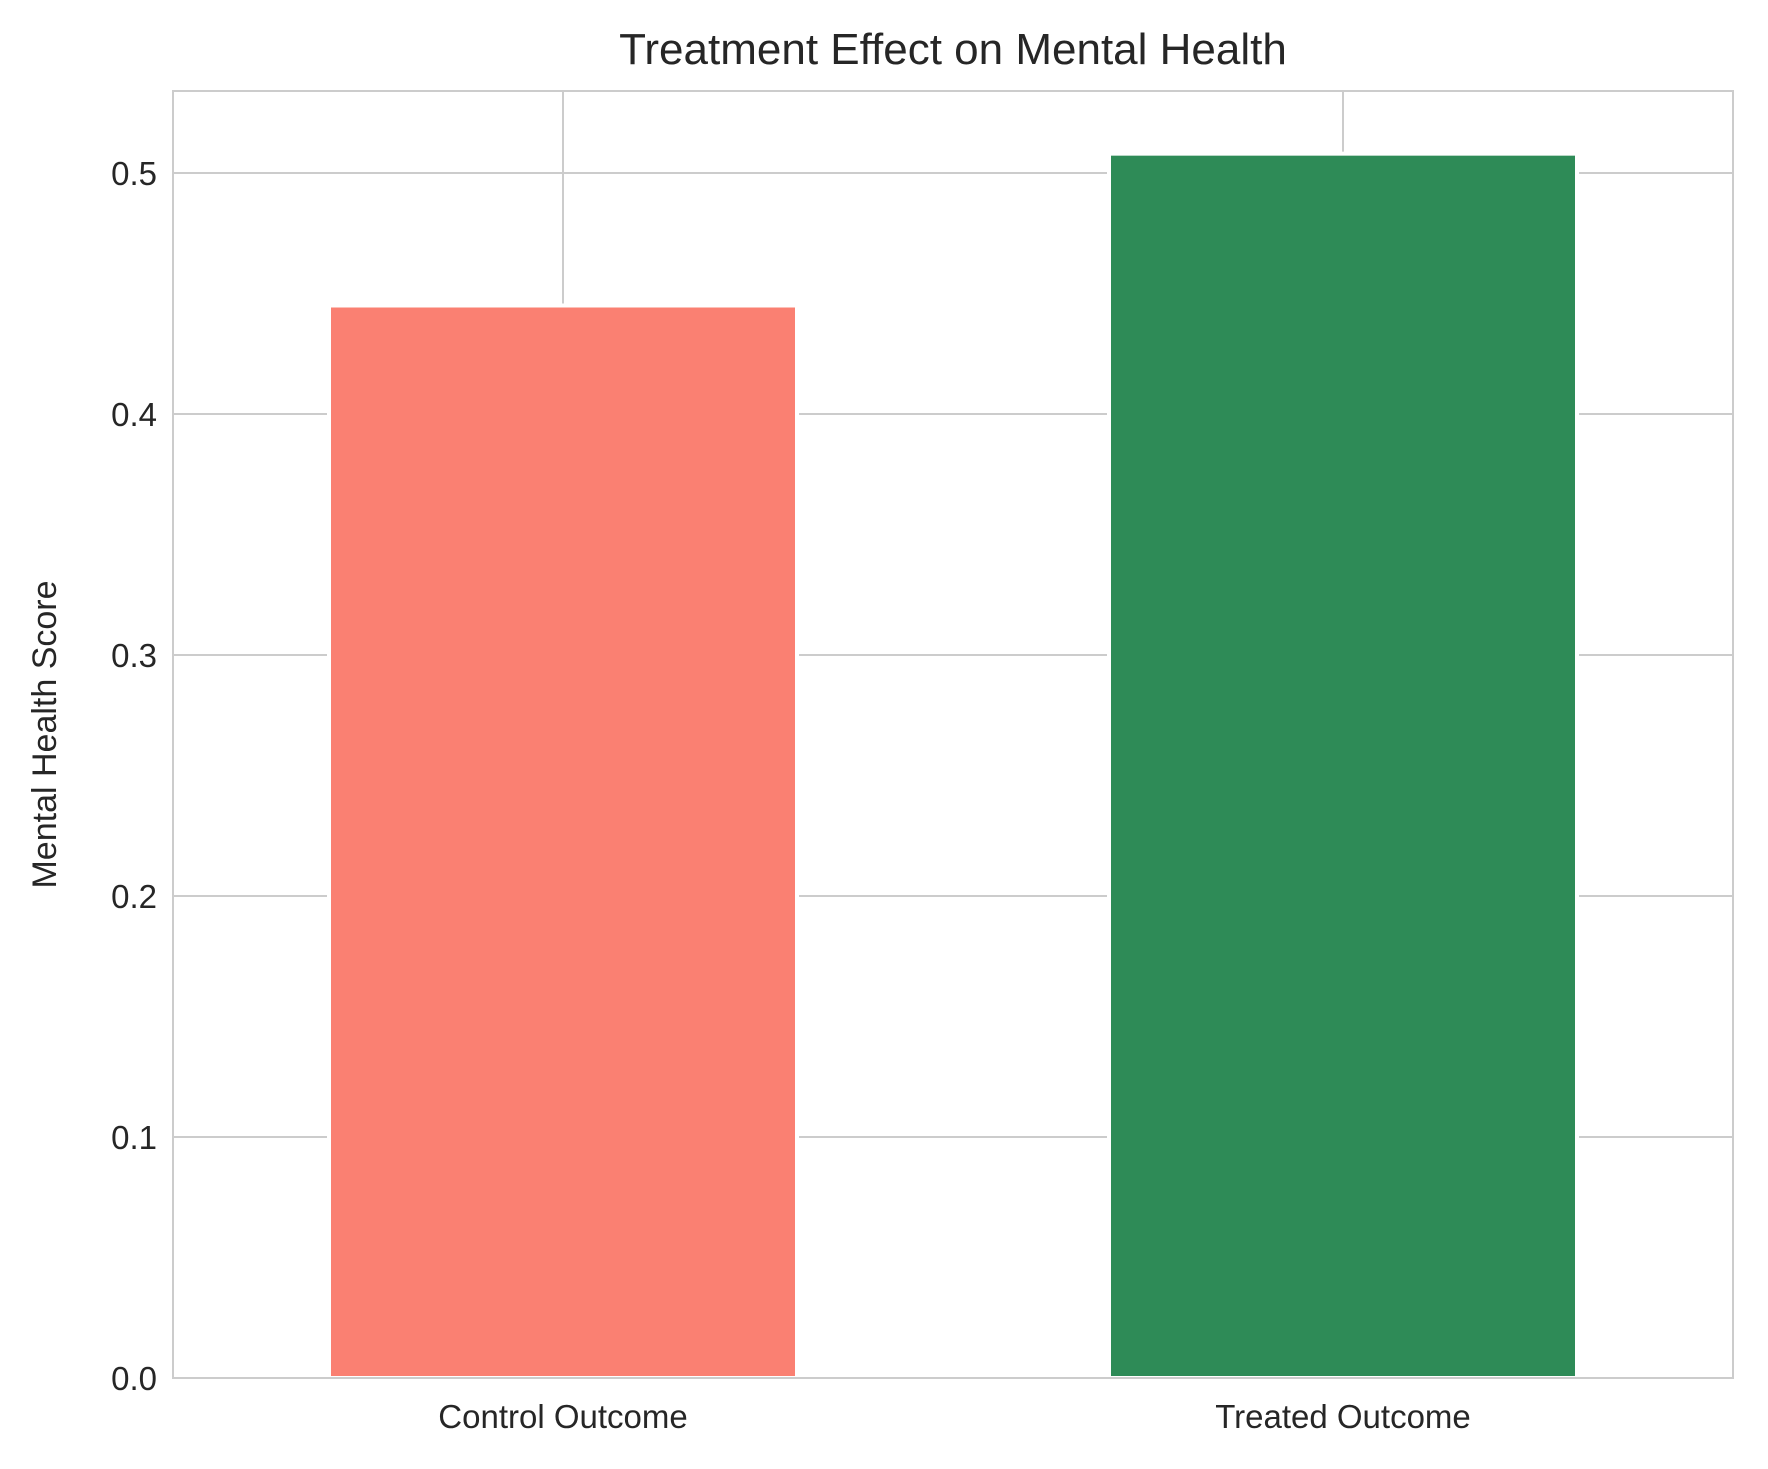  I want to click on y-tick-label: 0.1, so click(134, 1137).